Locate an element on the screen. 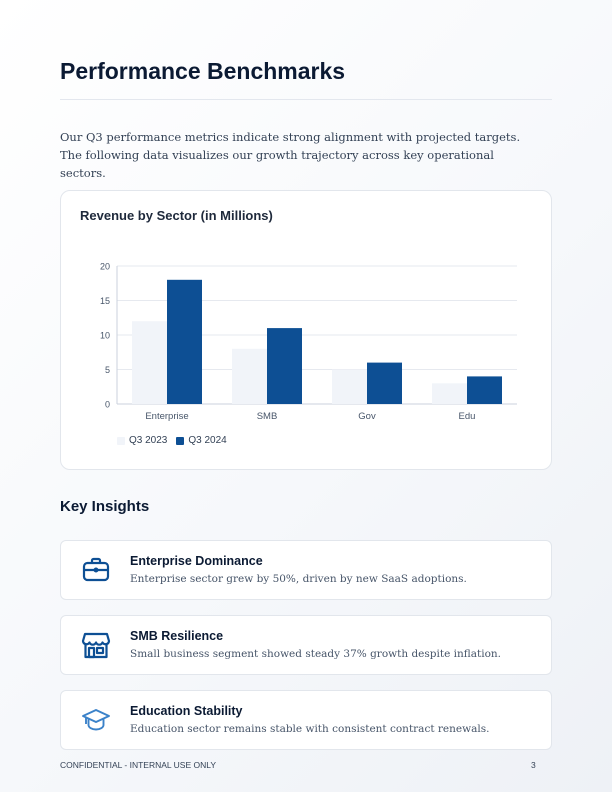 This screenshot has height=792, width=612. bar-q3-2024-enterprise is located at coordinates (184, 341).